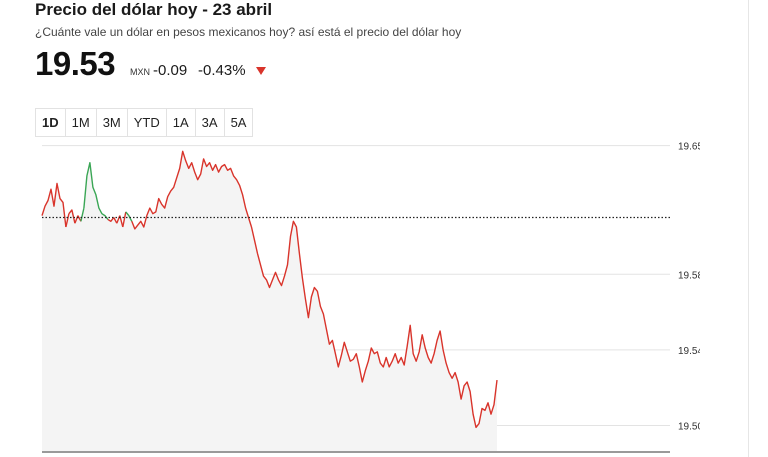 This screenshot has width=768, height=457. Describe the element at coordinates (147, 122) in the screenshot. I see `tab-ytd: YTD` at that location.